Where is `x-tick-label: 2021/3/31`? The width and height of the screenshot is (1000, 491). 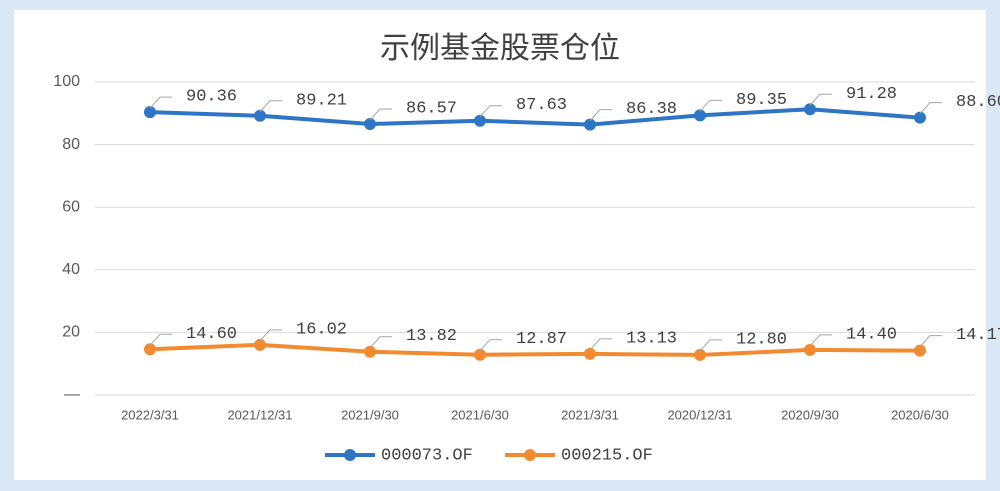 x-tick-label: 2021/3/31 is located at coordinates (590, 414).